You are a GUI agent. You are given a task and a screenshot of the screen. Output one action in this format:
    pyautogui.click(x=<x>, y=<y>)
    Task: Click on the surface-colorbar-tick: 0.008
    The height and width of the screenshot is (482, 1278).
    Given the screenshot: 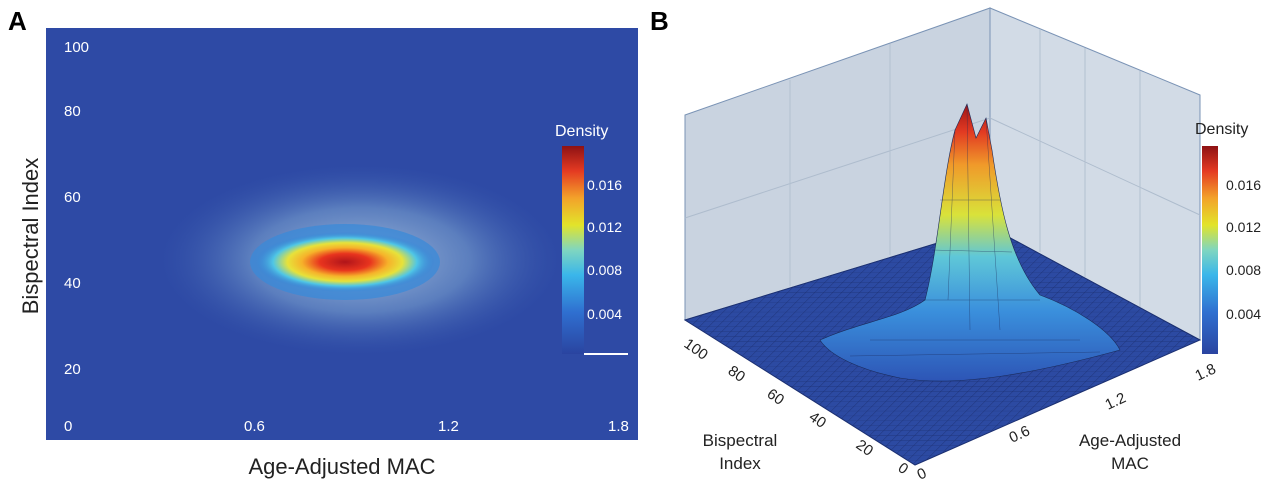 What is the action you would take?
    pyautogui.click(x=1243, y=270)
    